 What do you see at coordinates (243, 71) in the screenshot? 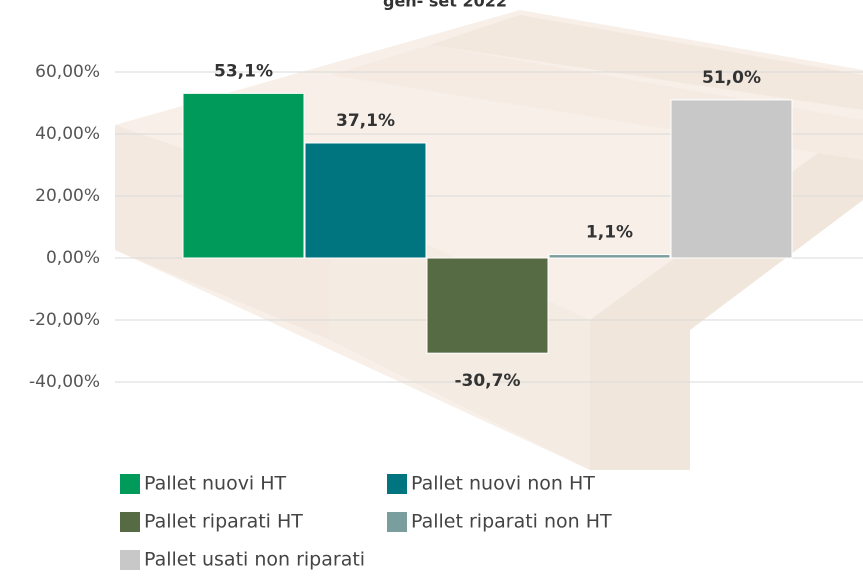
I see `value-label: 53,1%` at bounding box center [243, 71].